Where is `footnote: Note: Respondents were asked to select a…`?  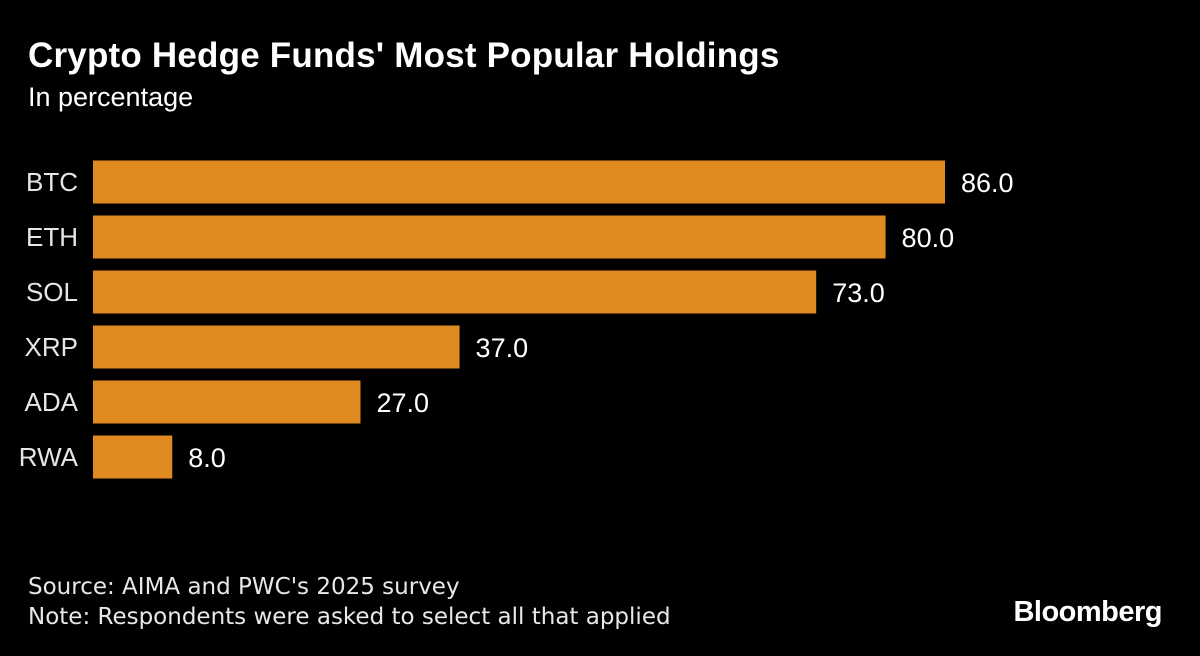 footnote: Note: Respondents were asked to select a… is located at coordinates (349, 617).